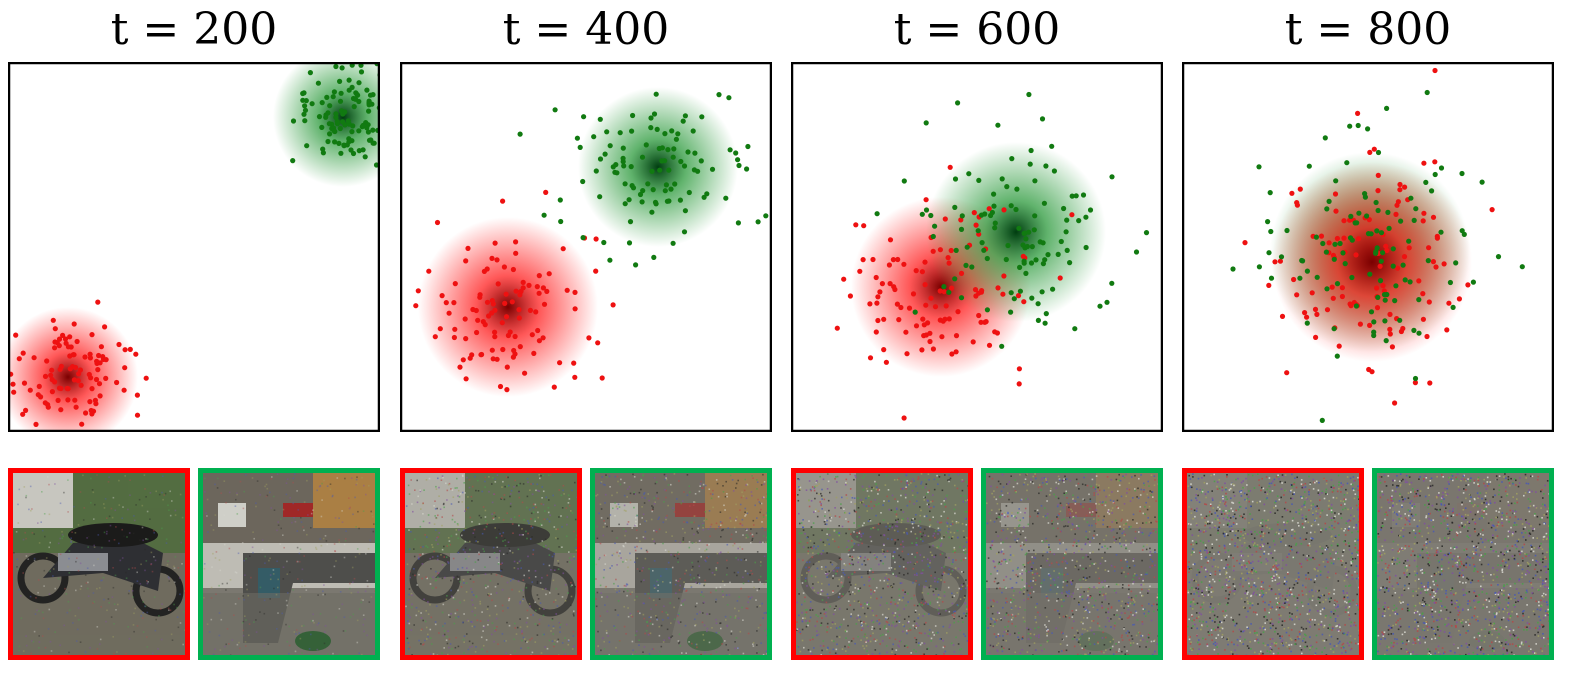 The width and height of the screenshot is (1578, 675). I want to click on noised-image-pair, so click(1368, 564).